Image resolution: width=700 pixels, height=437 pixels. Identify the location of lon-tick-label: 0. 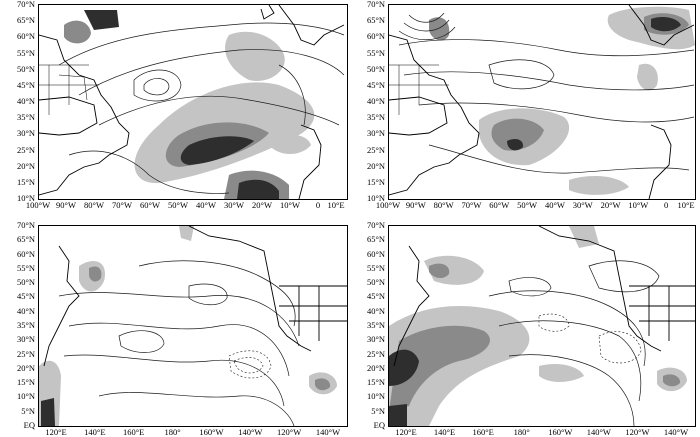
(318, 205).